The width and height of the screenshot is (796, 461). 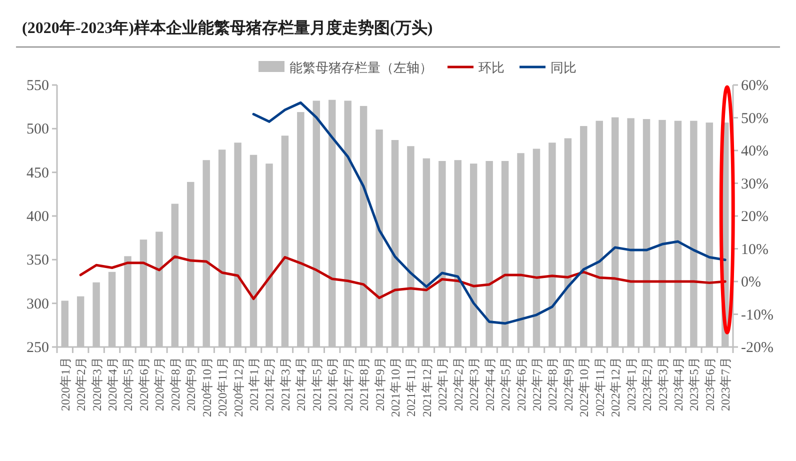 I want to click on x-tick-label: 2023年1月, so click(x=631, y=384).